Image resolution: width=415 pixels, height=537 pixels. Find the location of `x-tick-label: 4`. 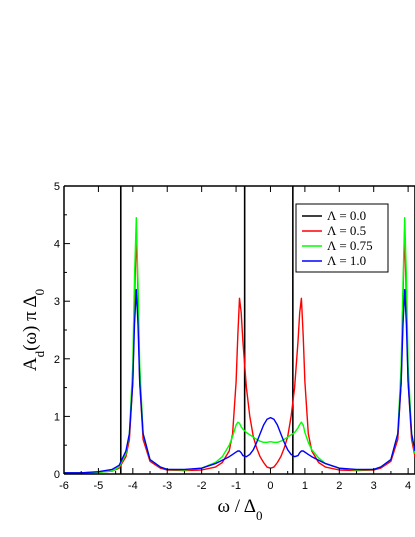

x-tick-label: 4 is located at coordinates (408, 486).